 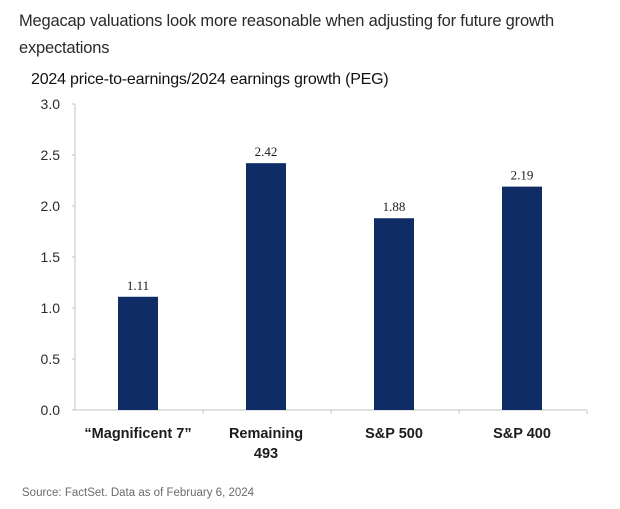 What do you see at coordinates (51, 257) in the screenshot?
I see `y-tick-label: 1.5` at bounding box center [51, 257].